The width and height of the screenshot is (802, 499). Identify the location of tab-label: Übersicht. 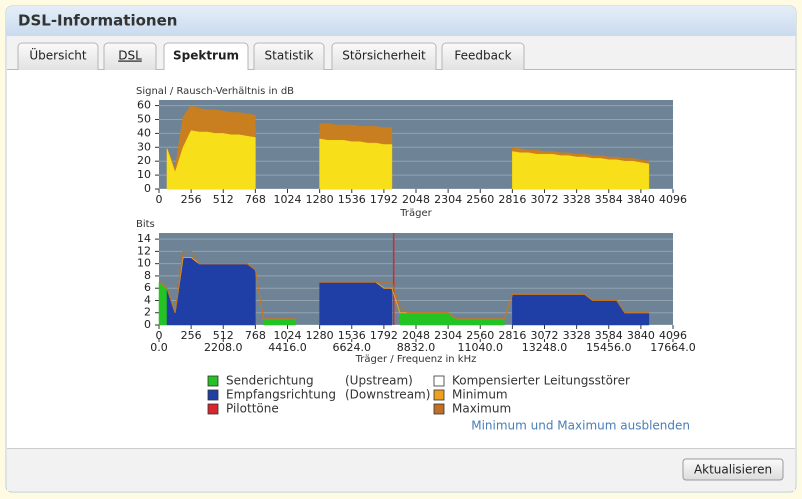
(58, 55).